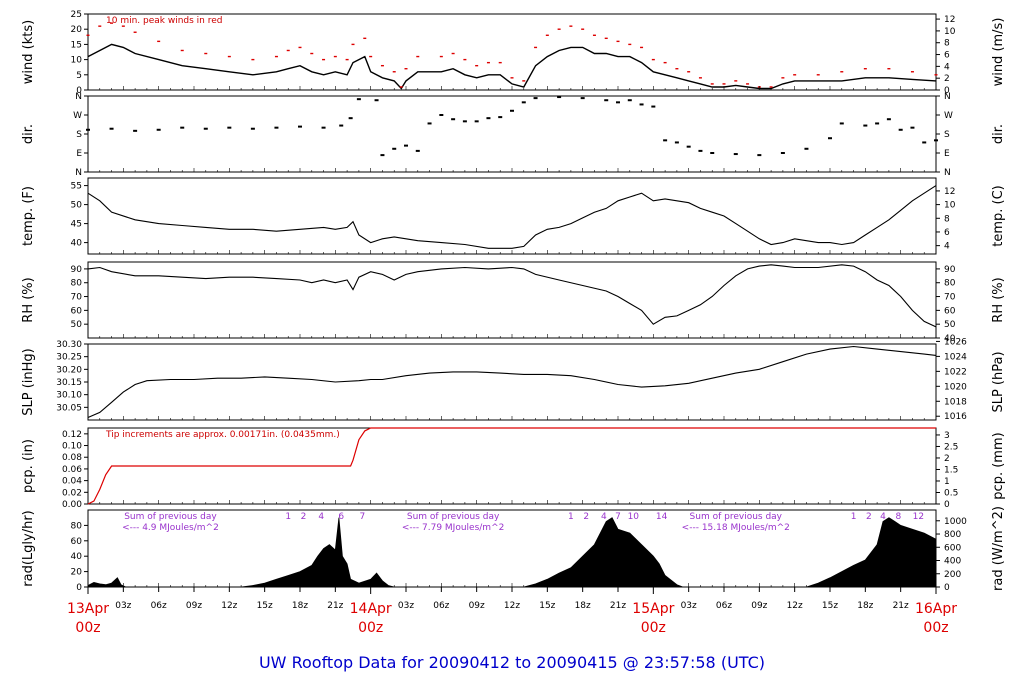 The width and height of the screenshot is (1024, 700). What do you see at coordinates (947, 233) in the screenshot?
I see `temp-right-tick-label: 6` at bounding box center [947, 233].